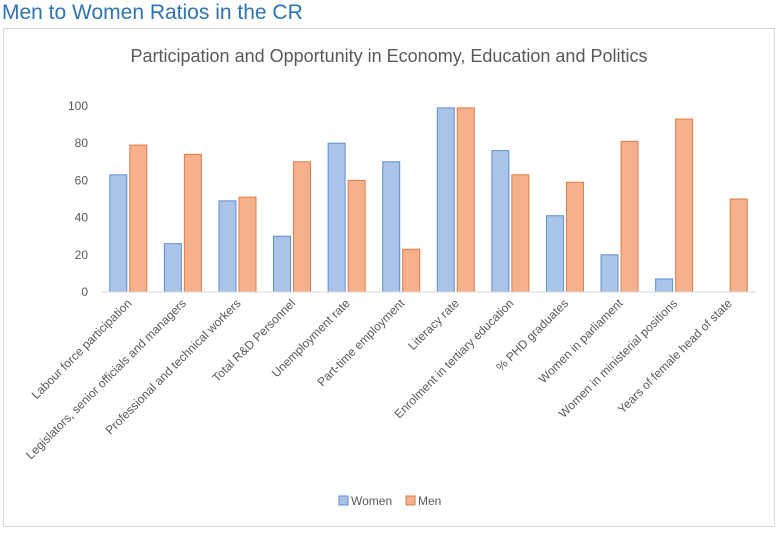  Describe the element at coordinates (78, 106) in the screenshot. I see `y-tick-label: 100` at that location.